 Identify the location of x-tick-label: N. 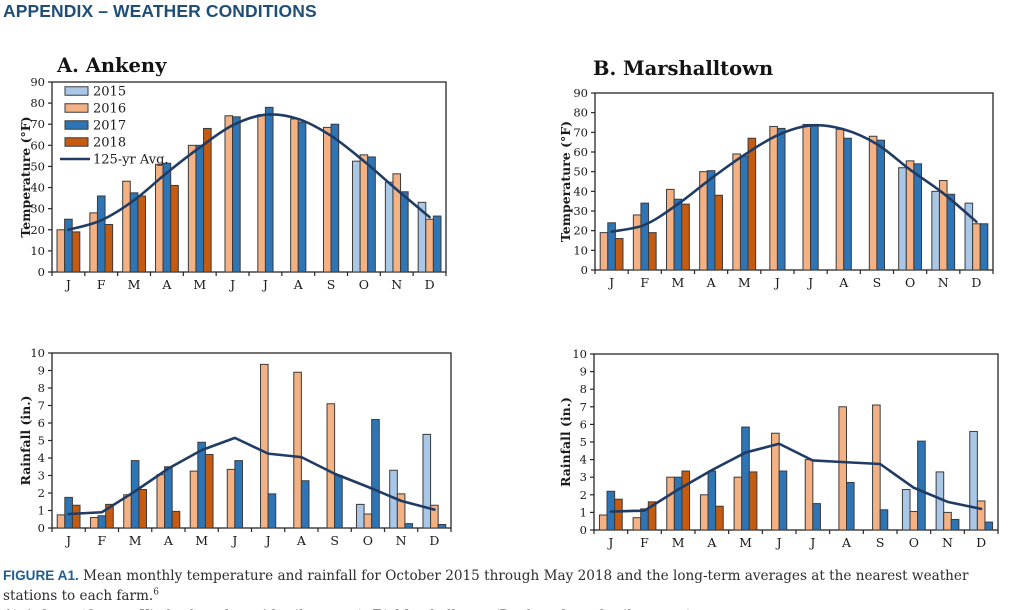
(396, 284).